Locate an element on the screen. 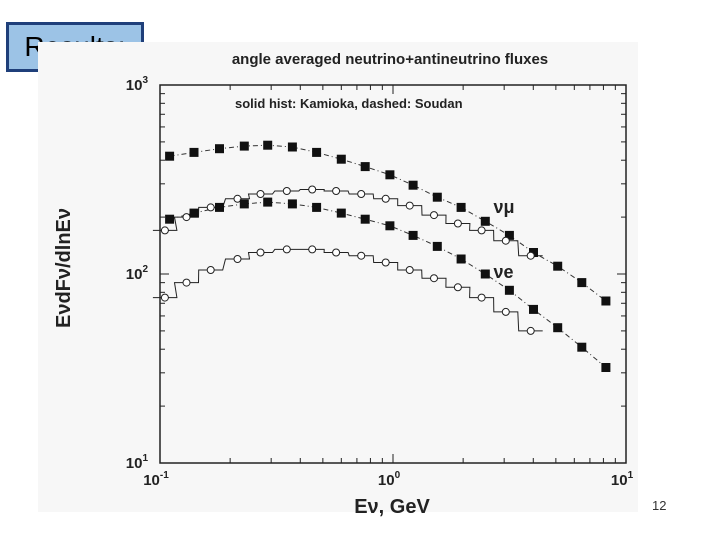 This screenshot has height=540, width=720. y-tick-label: 10³ is located at coordinates (137, 84).